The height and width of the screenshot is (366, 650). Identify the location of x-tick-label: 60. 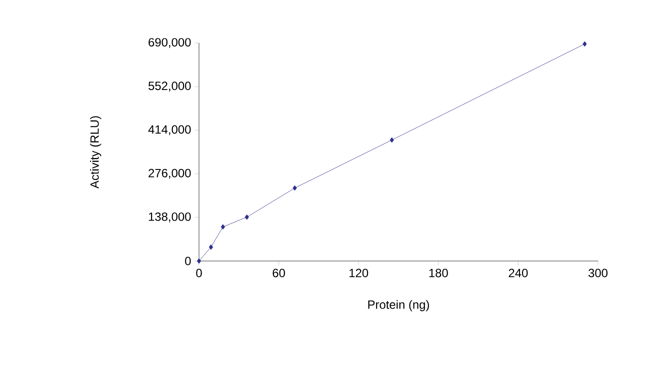
(278, 273).